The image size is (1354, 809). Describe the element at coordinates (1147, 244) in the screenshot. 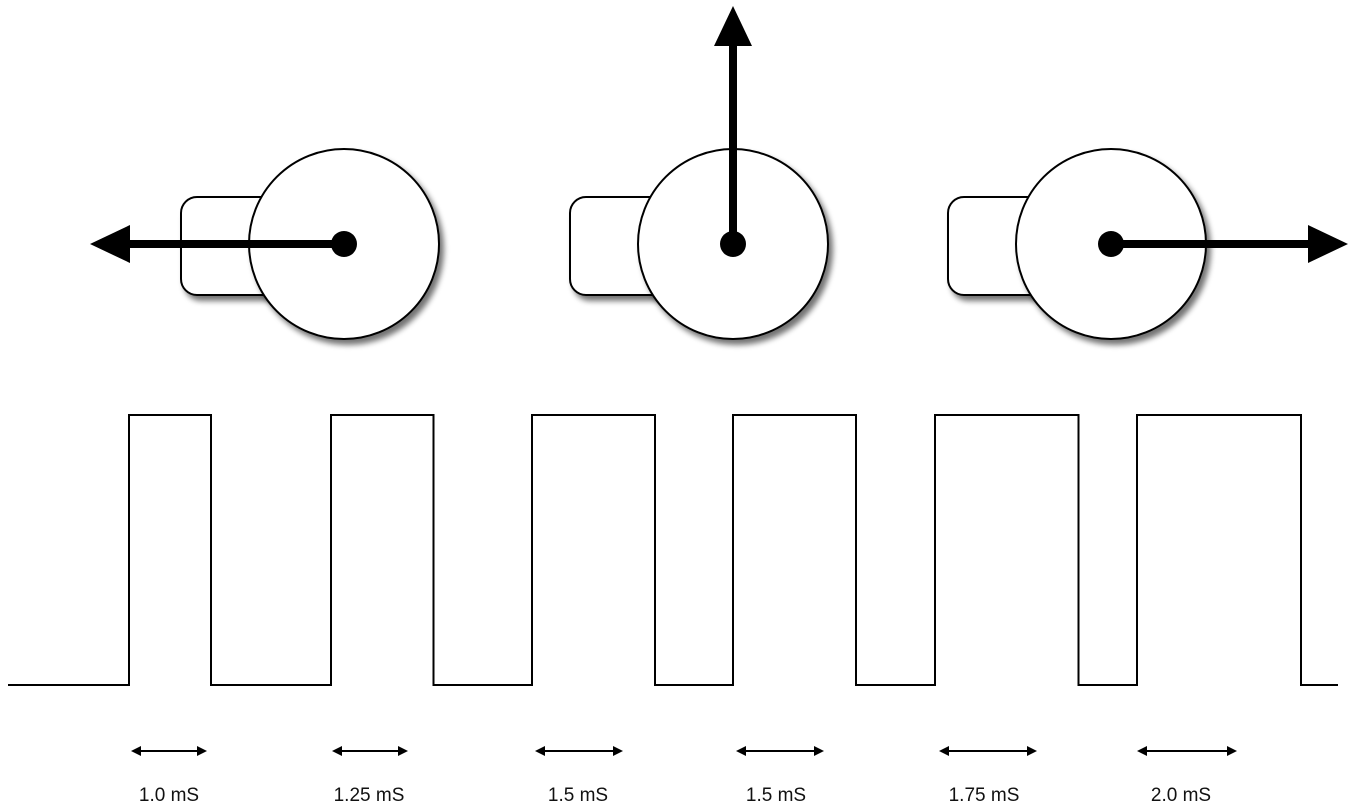

I see `servo-right` at that location.